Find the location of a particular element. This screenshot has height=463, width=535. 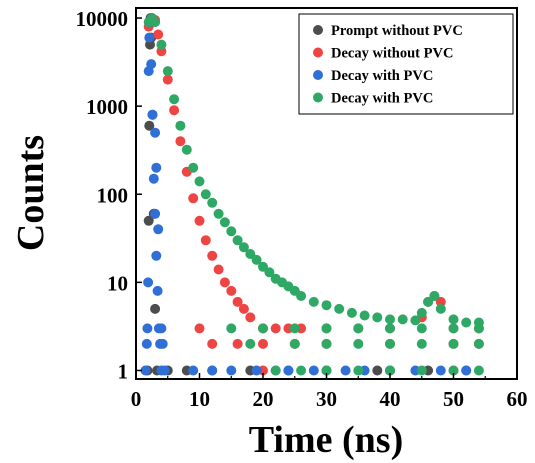

x-axis: 0 10 20 30 40 50 60 is located at coordinates (329, 392).